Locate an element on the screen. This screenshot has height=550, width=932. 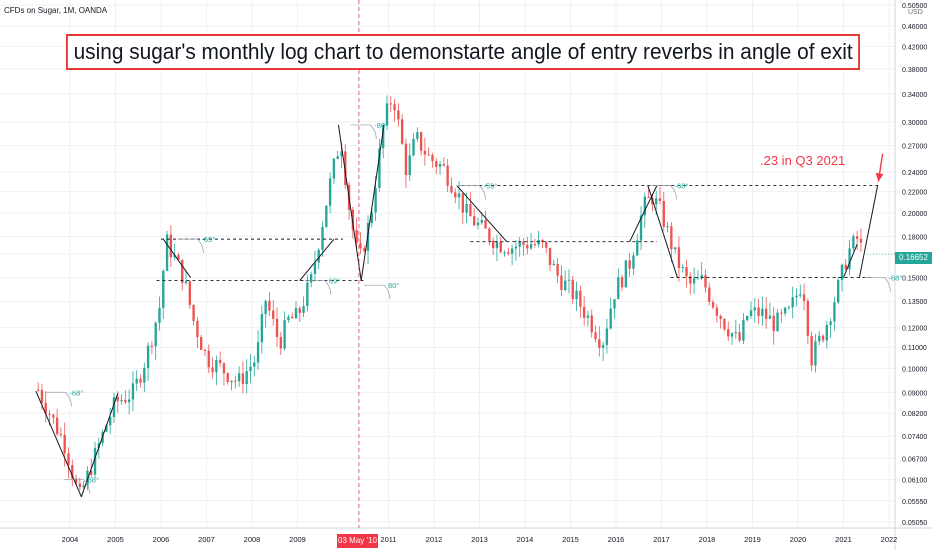
angle-label: -68° is located at coordinates (76, 392).